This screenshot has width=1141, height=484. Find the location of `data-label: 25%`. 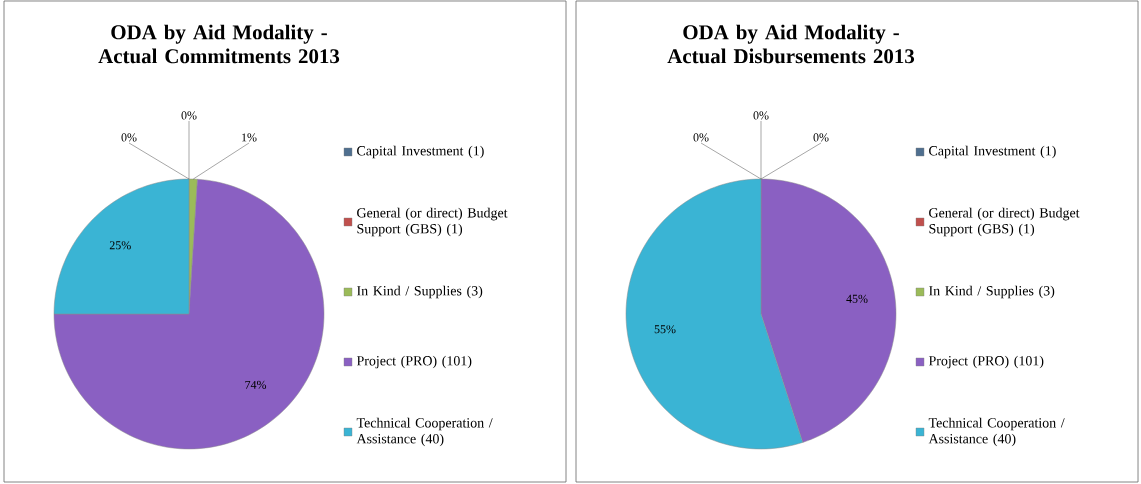

data-label: 25% is located at coordinates (120, 245).